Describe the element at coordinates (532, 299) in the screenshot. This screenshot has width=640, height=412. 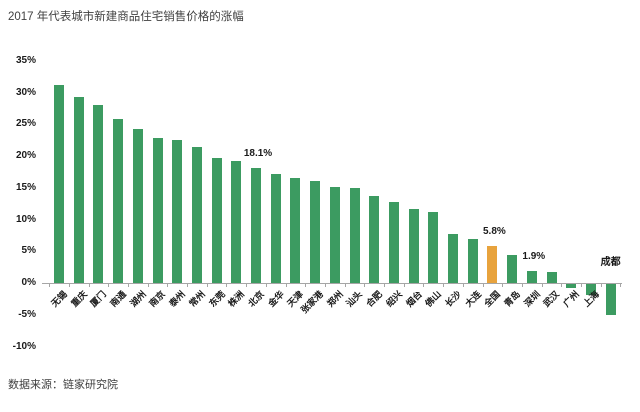
I see `x-axis-label-深圳: 深圳` at that location.